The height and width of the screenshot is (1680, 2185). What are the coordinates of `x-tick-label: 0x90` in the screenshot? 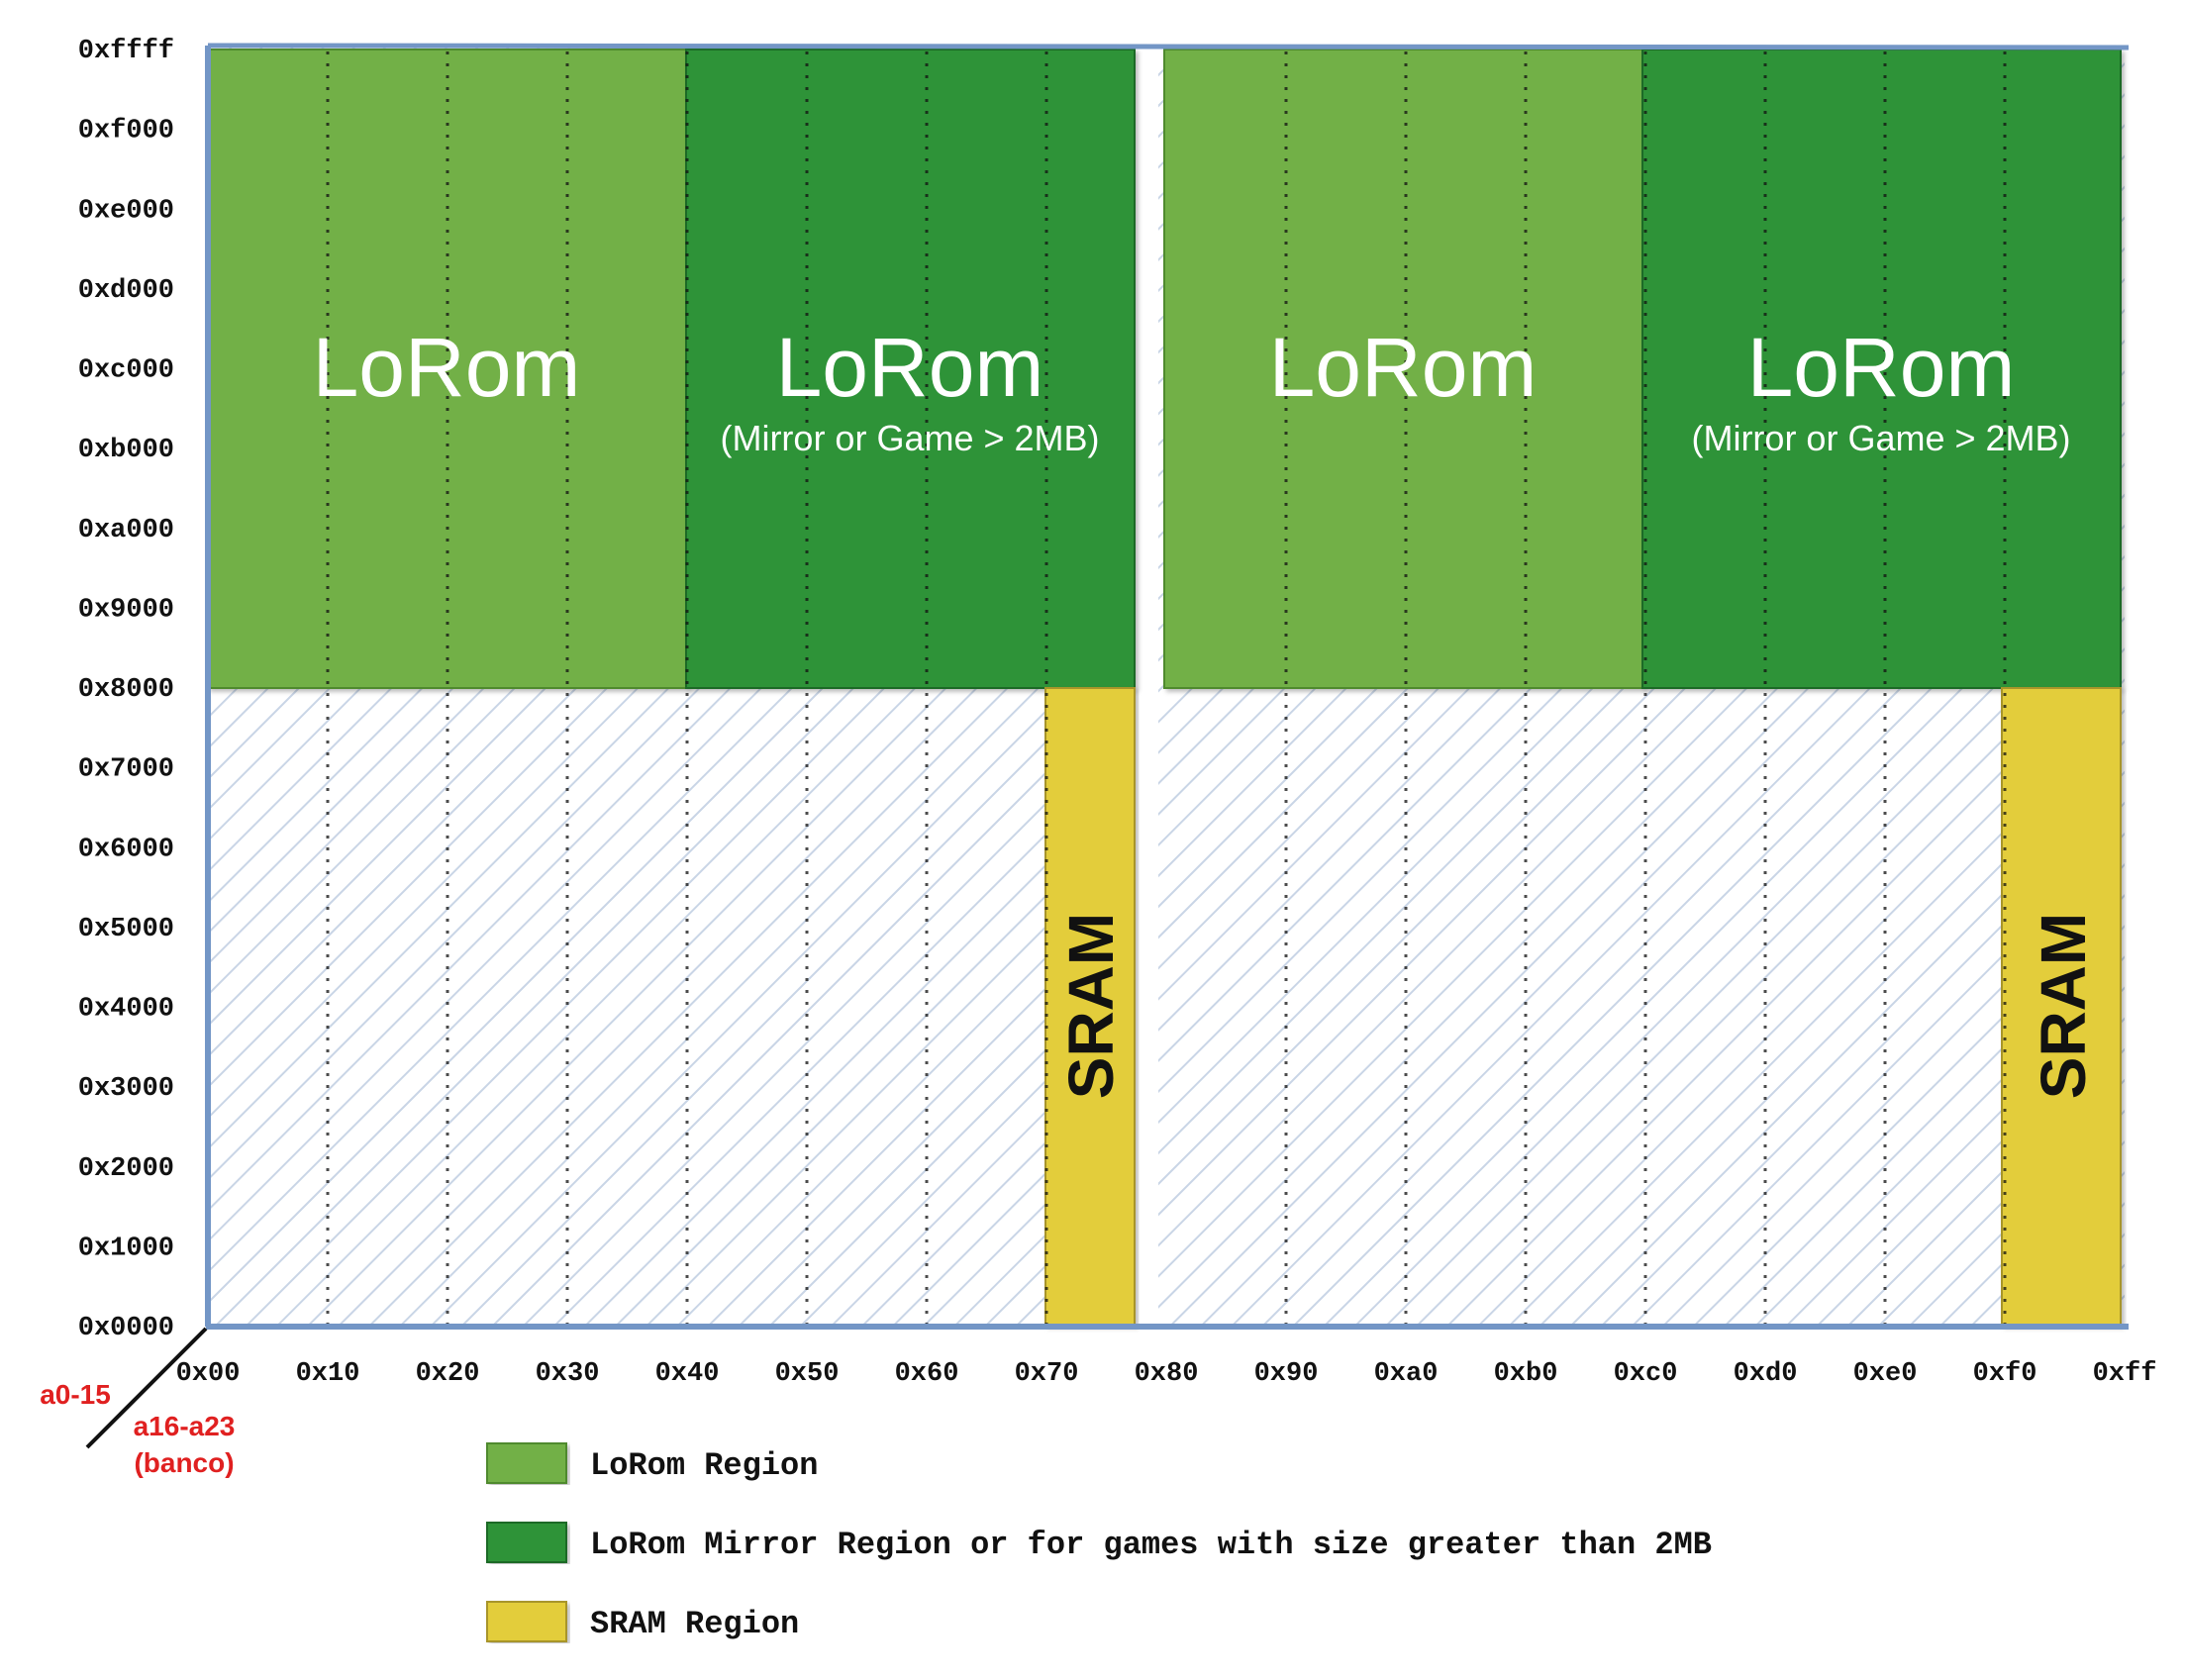 It's located at (1286, 1374).